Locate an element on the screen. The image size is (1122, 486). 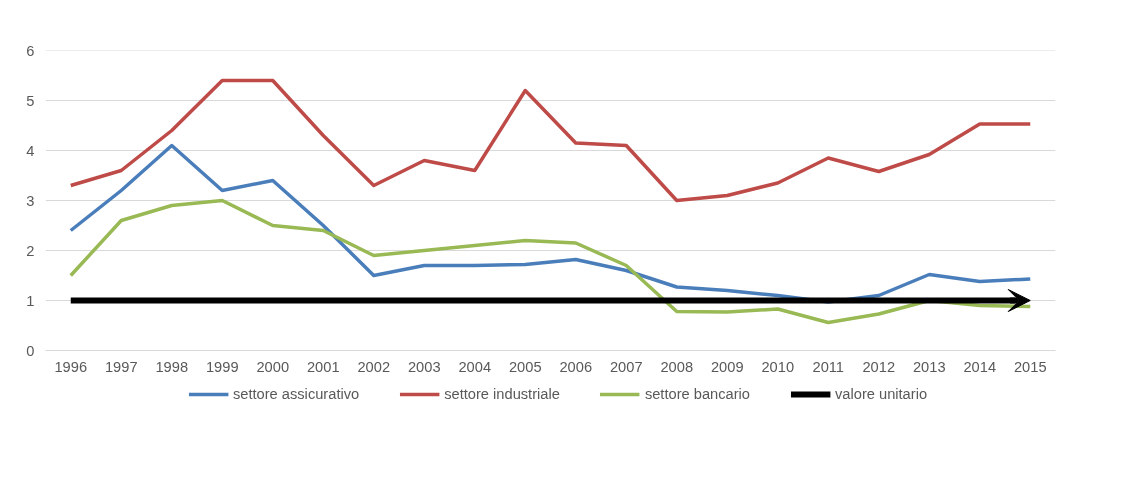
x-tick-label: 2004 is located at coordinates (475, 366).